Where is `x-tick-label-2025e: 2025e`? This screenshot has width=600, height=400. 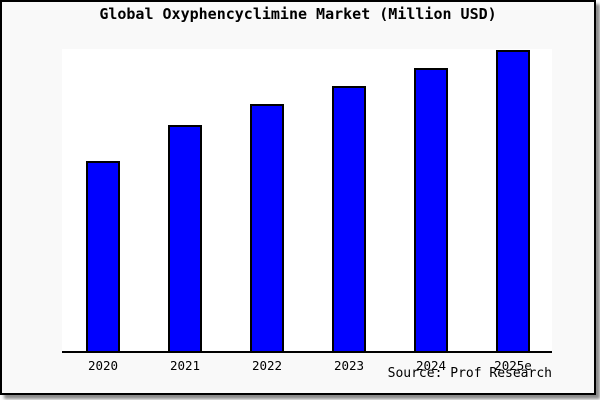 x-tick-label-2025e: 2025e is located at coordinates (513, 365).